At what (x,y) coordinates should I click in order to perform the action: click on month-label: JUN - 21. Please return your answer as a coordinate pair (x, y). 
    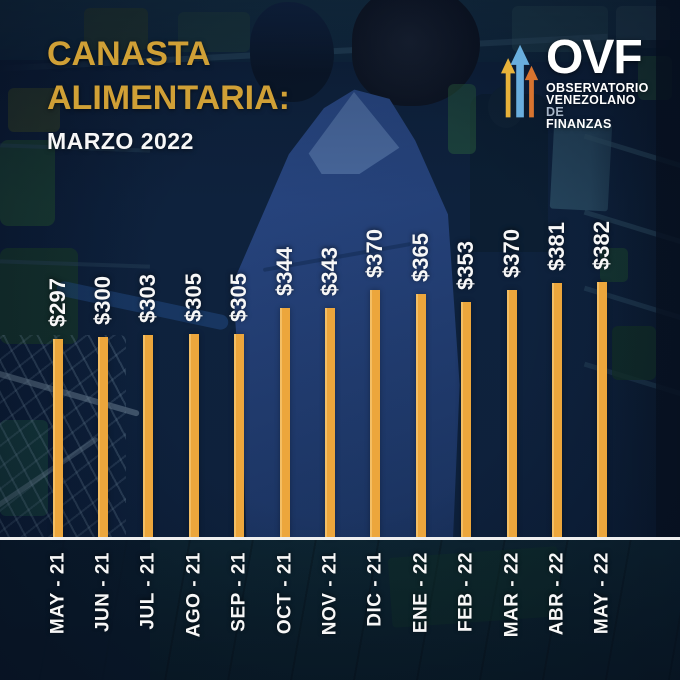
    Looking at the image, I should click on (103, 592).